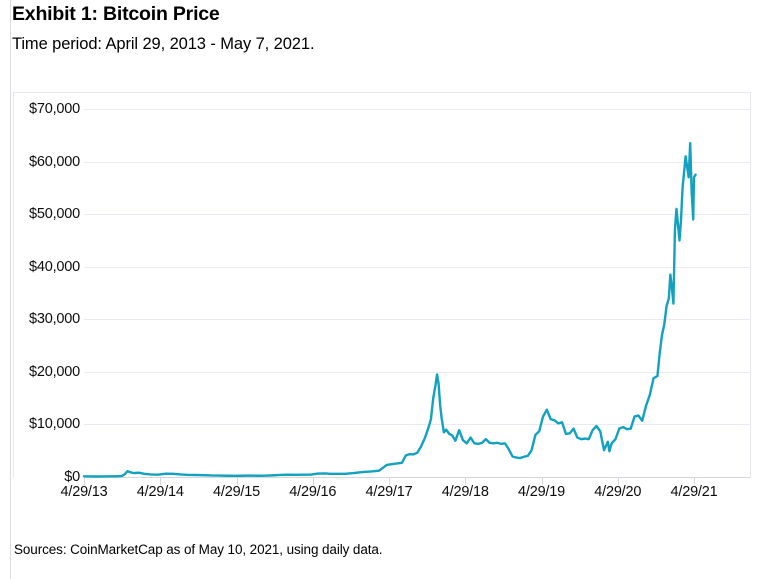 This screenshot has height=579, width=768. Describe the element at coordinates (694, 492) in the screenshot. I see `x-axis-tick-label: 4/29/21` at that location.